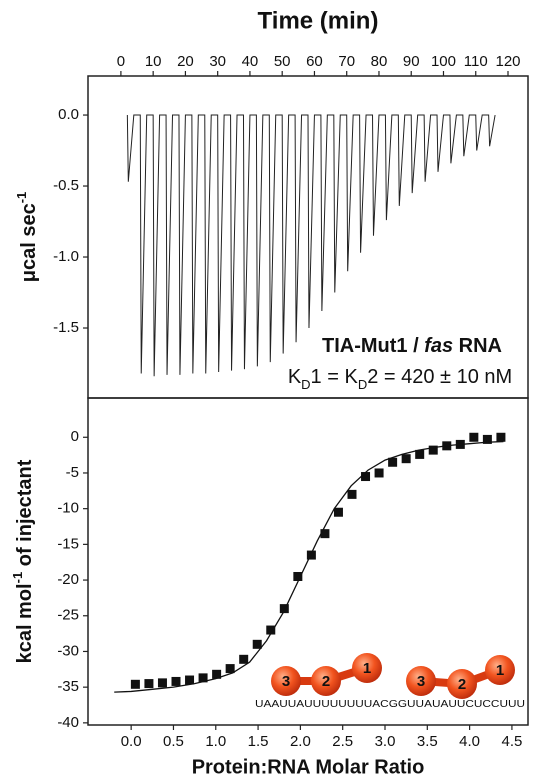  I want to click on annotation-part: K, so click(295, 377).